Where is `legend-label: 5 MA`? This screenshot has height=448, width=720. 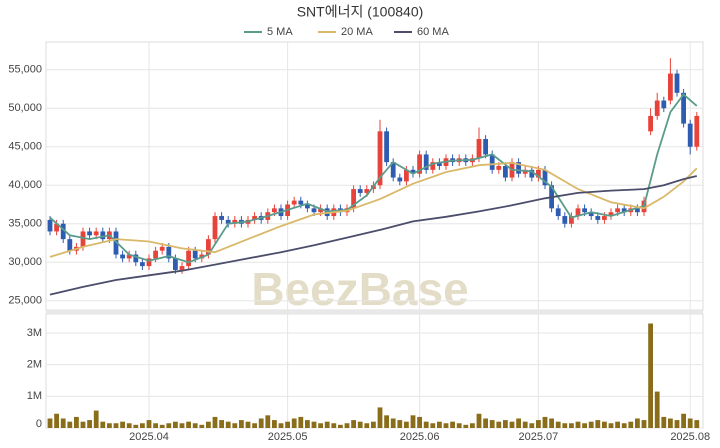
legend-label: 5 MA is located at coordinates (280, 32).